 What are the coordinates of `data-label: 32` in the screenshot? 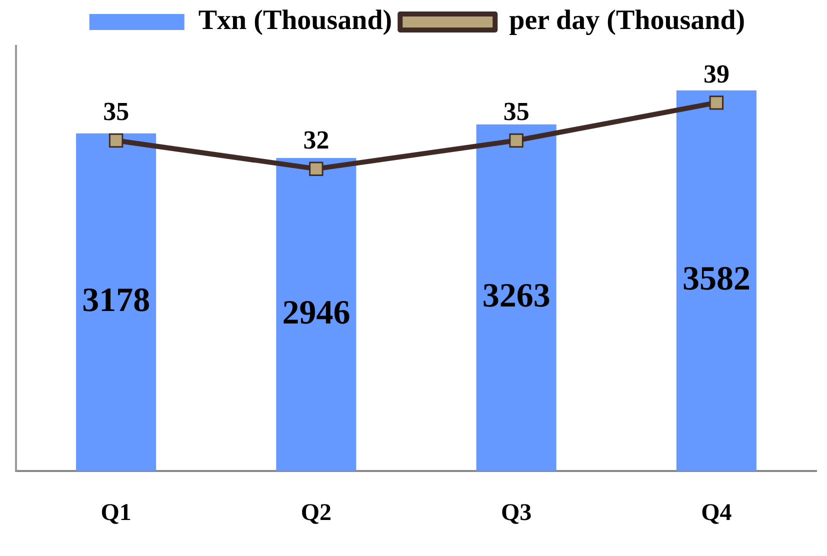 It's located at (316, 140).